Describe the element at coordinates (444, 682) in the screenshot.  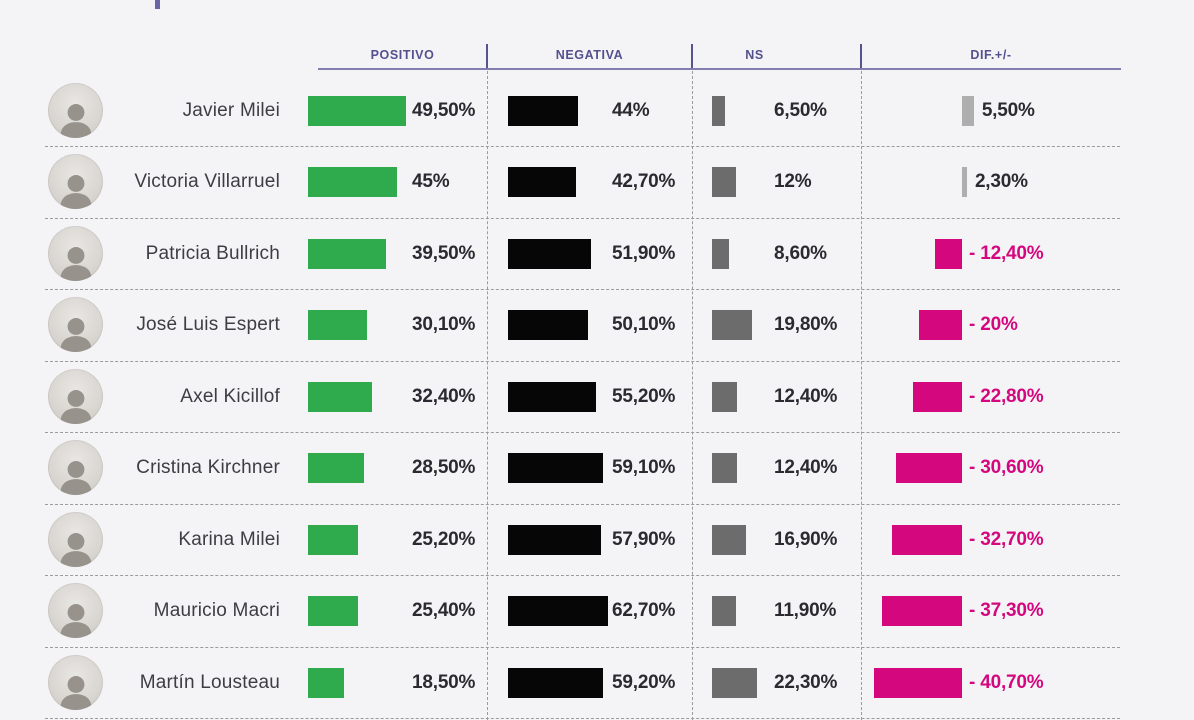
I see `positivo-value: 18,50%` at that location.